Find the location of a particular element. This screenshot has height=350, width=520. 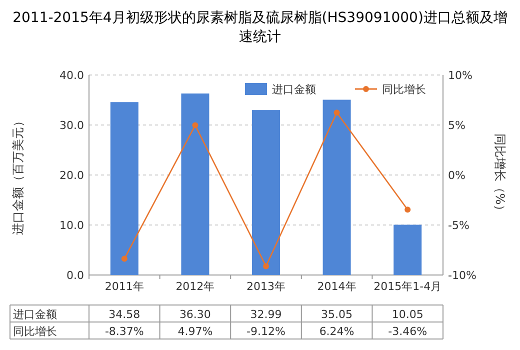

data-label: -8.37% is located at coordinates (124, 331).